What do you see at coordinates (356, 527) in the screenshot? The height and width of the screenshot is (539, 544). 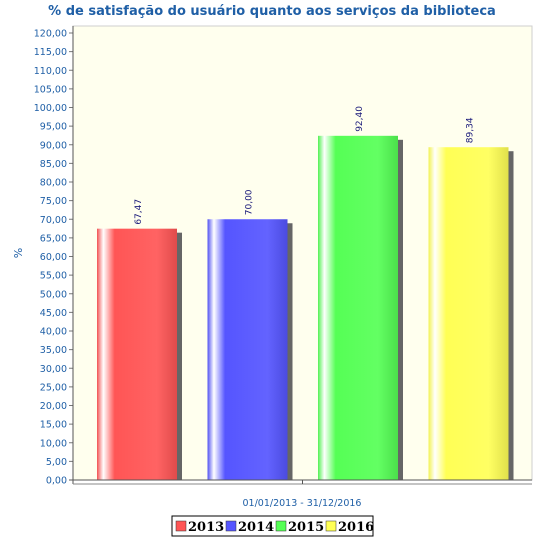 I see `legend-label-2016: 2016` at bounding box center [356, 527].